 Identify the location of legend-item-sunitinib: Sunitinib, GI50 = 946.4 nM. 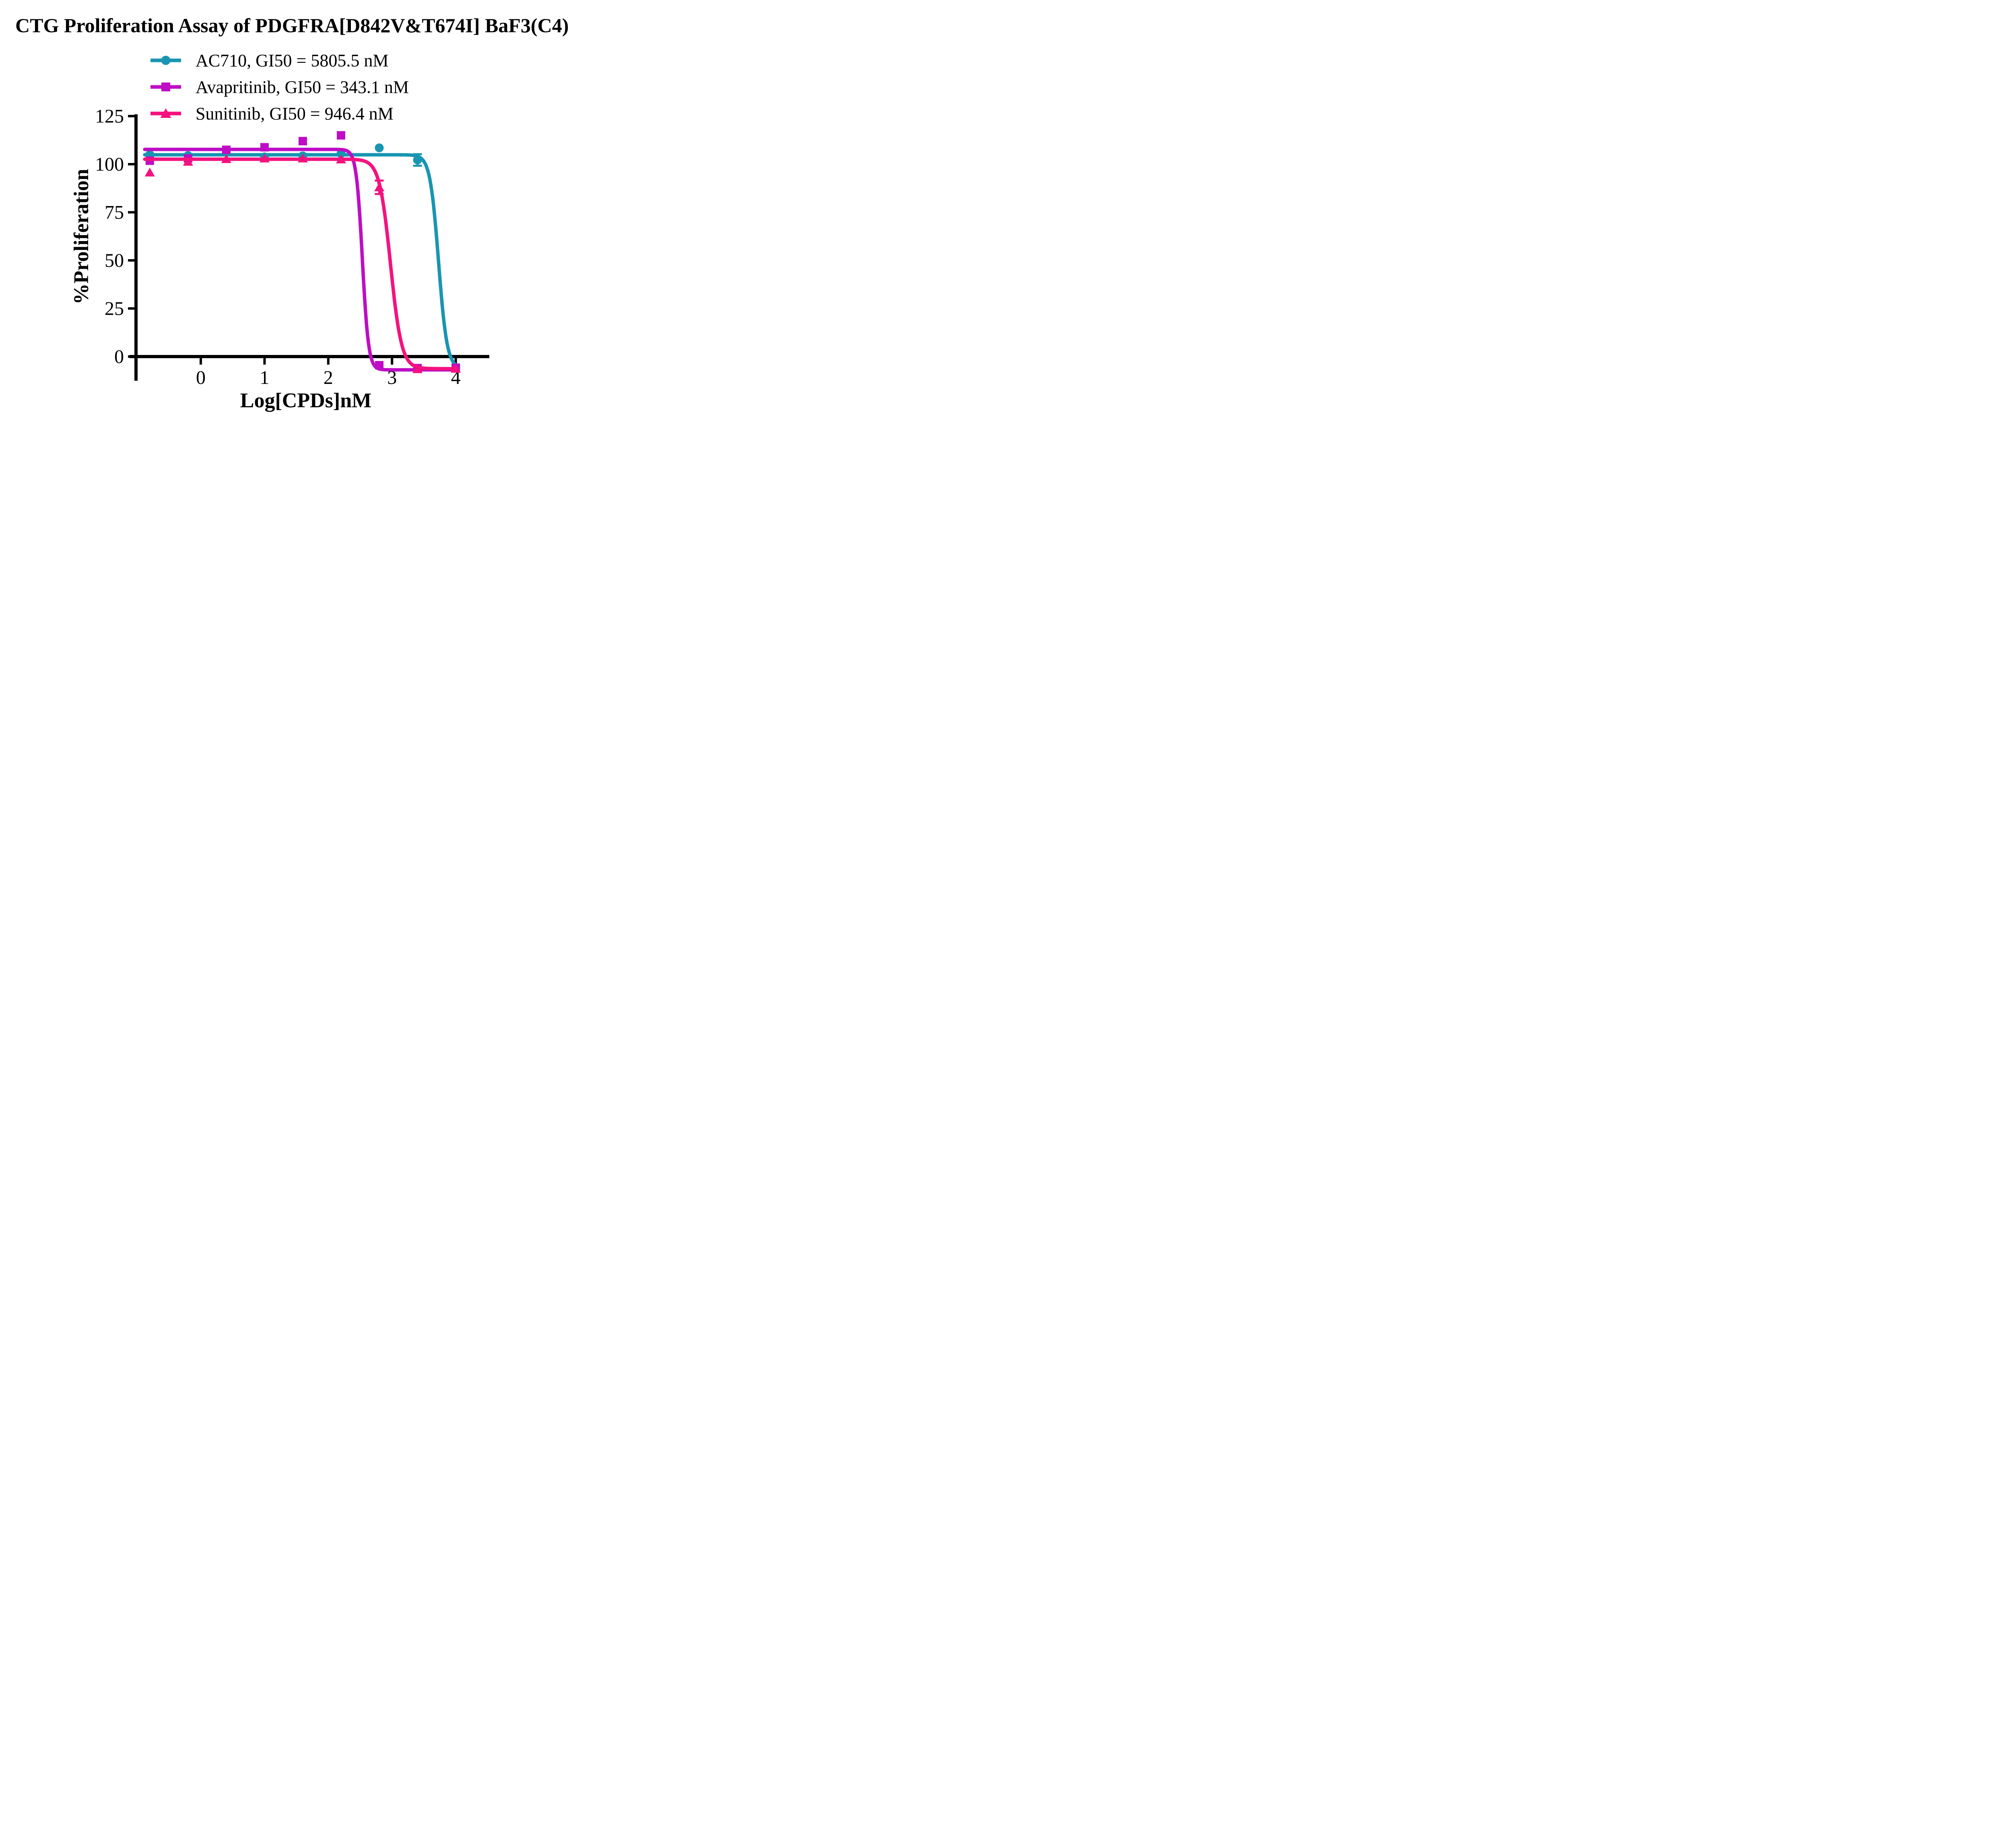
(279, 114).